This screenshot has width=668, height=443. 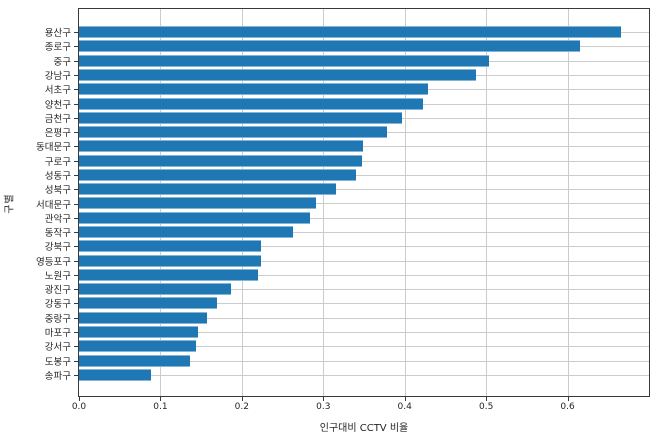 What do you see at coordinates (53, 262) in the screenshot?
I see `y-tick-label: 영등포구` at bounding box center [53, 262].